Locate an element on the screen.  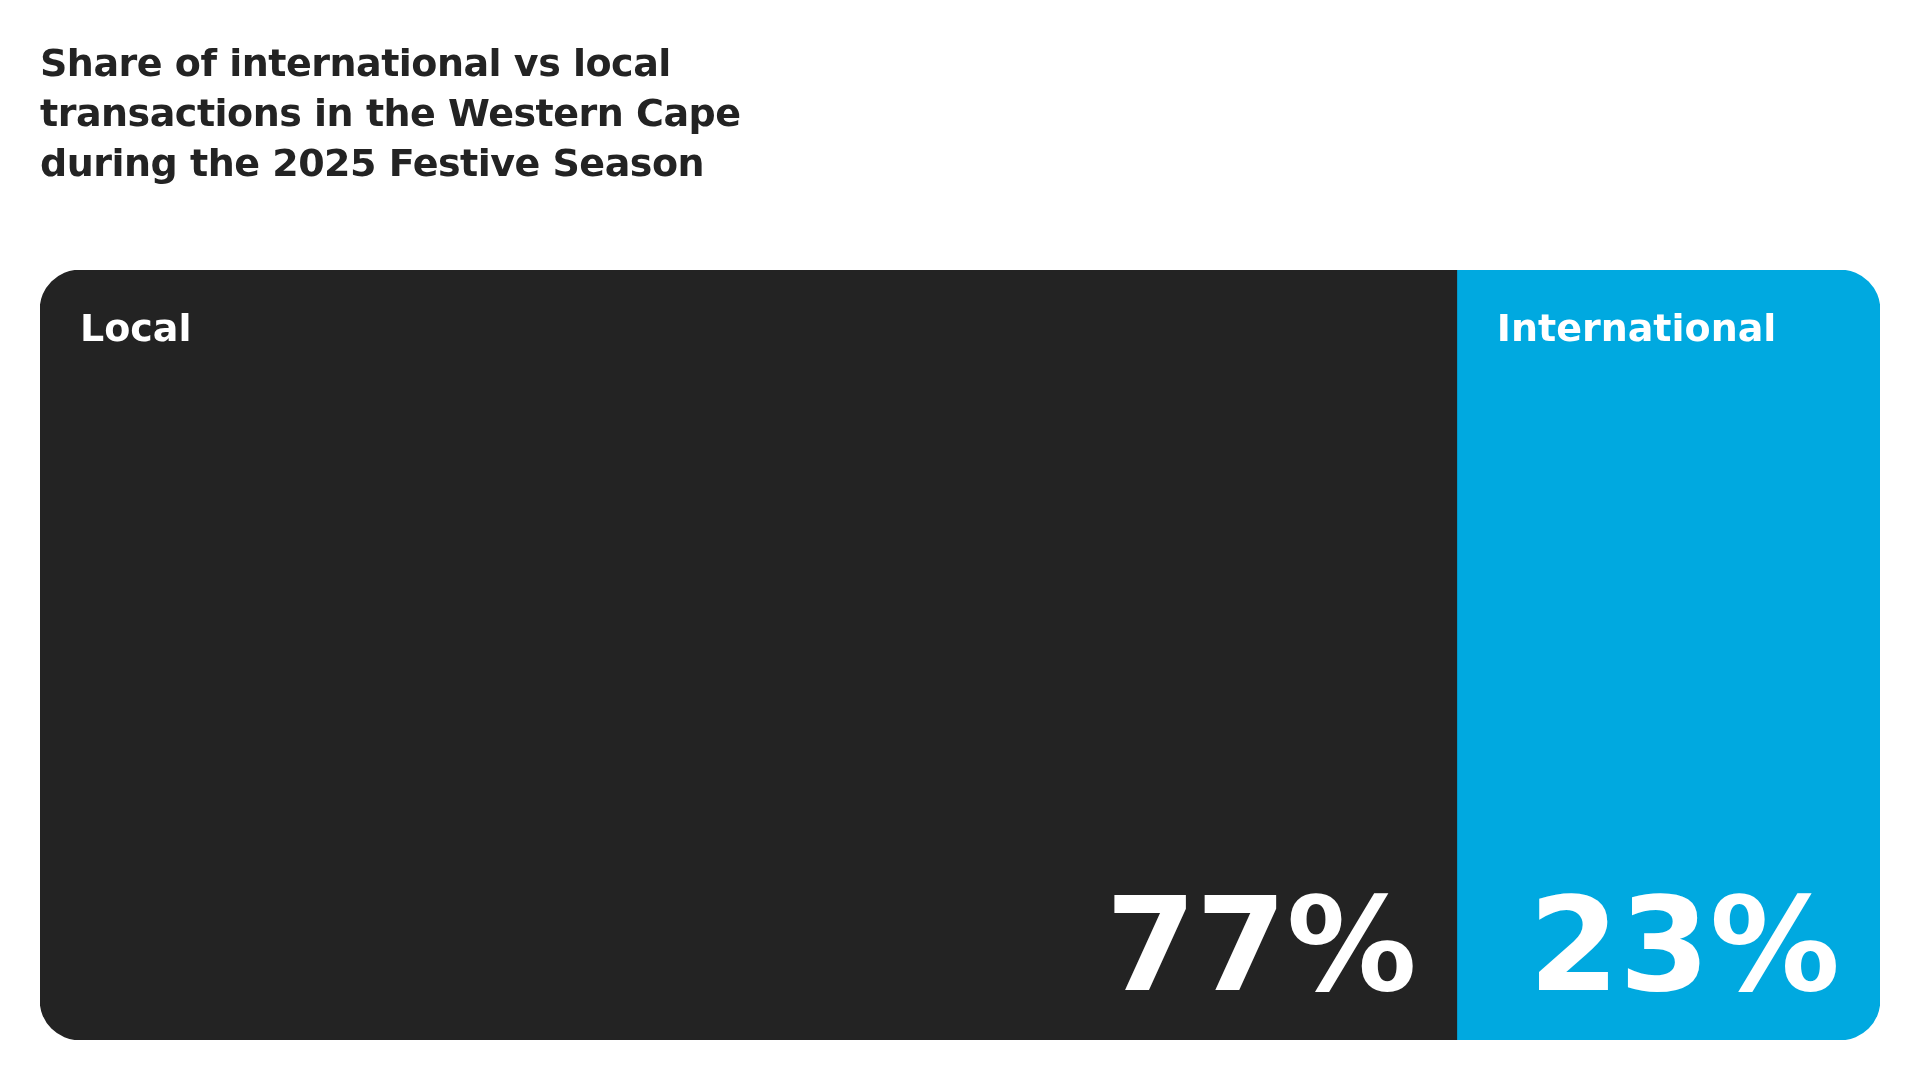
data-label: 23% is located at coordinates (1684, 945).